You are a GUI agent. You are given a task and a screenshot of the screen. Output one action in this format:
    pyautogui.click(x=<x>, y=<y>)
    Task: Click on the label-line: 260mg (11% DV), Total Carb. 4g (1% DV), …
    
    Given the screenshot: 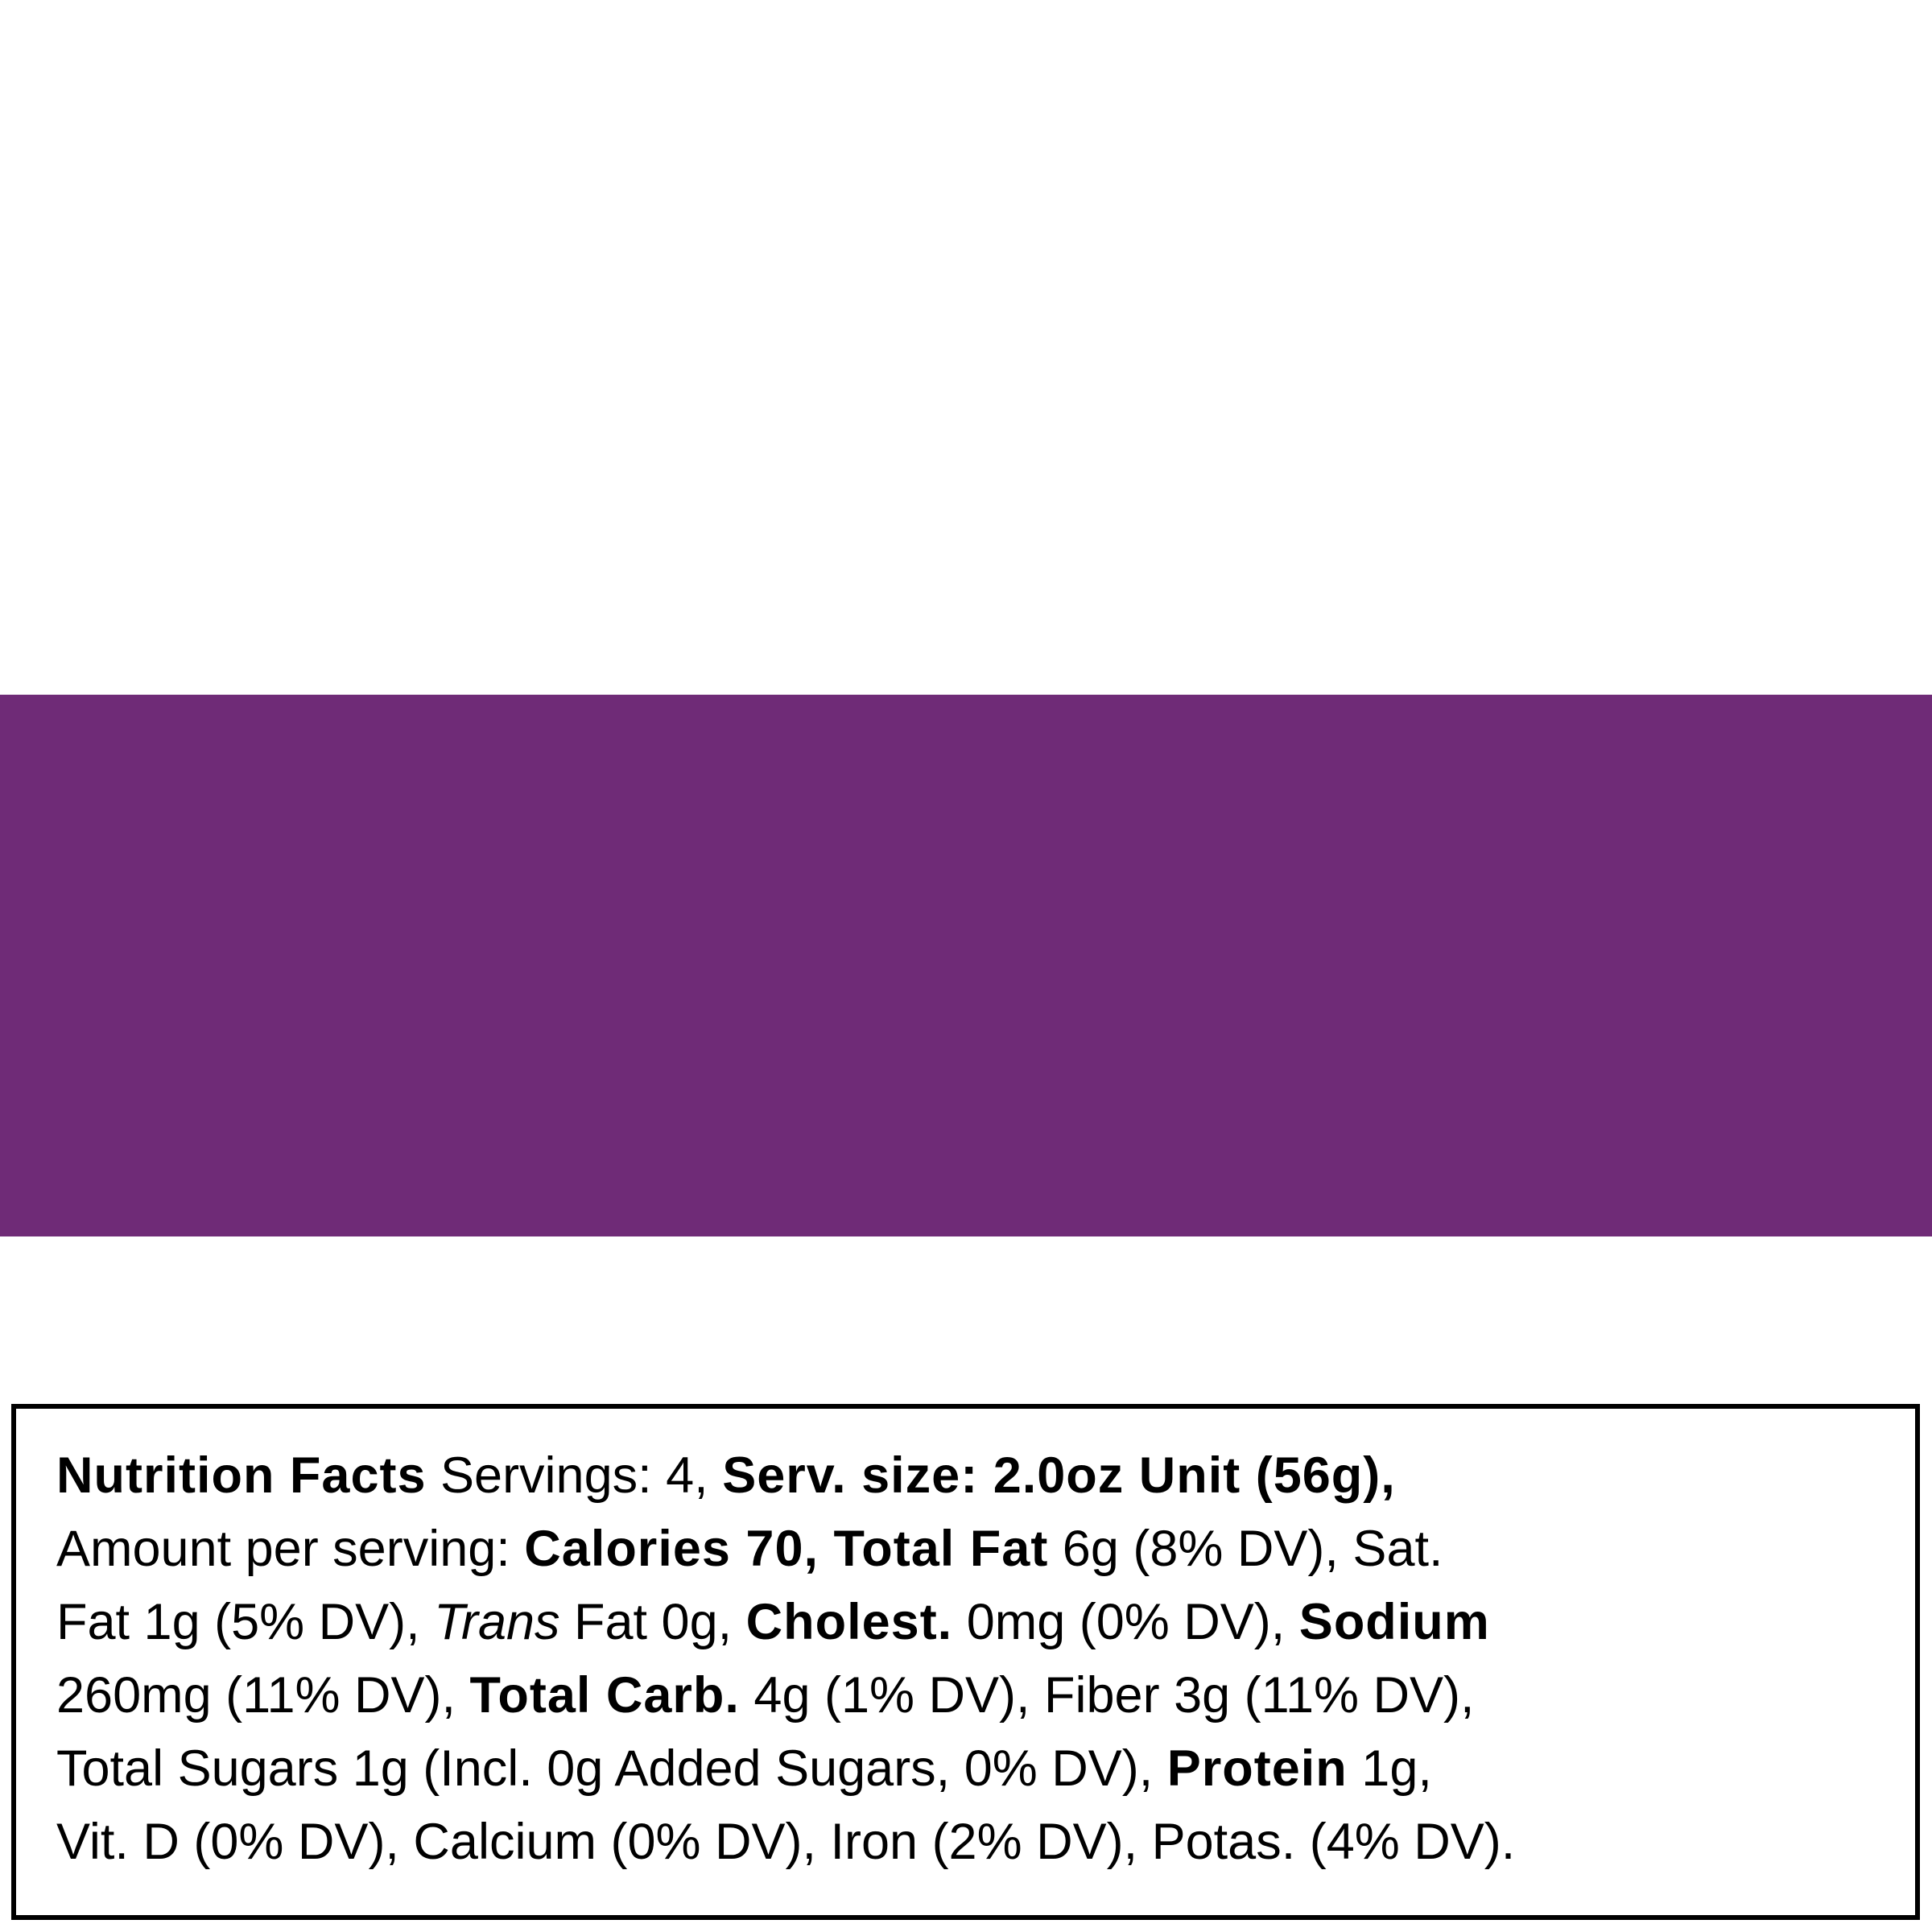 What is the action you would take?
    pyautogui.click(x=785, y=1695)
    